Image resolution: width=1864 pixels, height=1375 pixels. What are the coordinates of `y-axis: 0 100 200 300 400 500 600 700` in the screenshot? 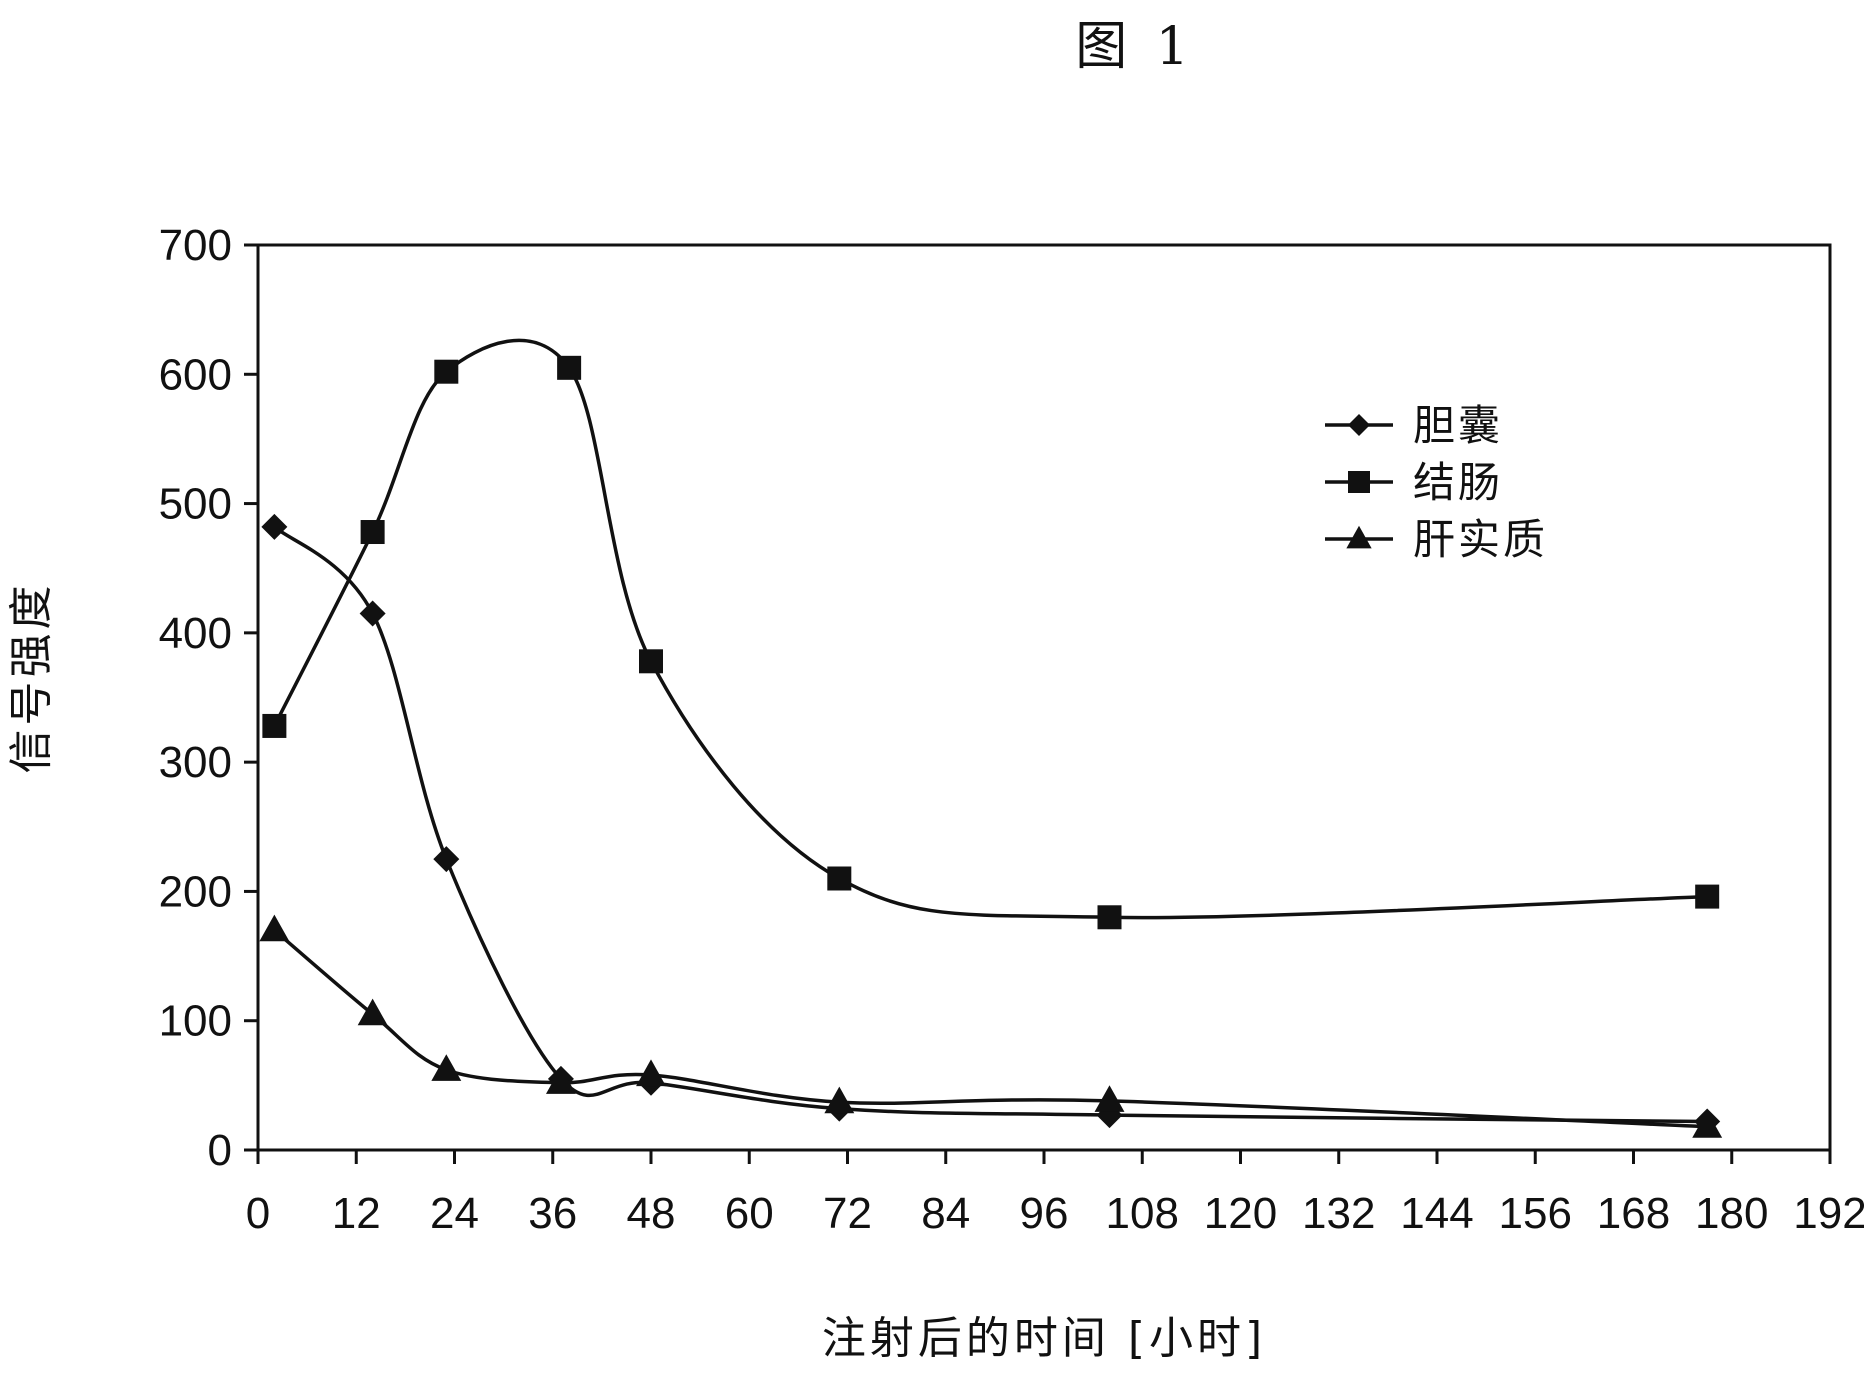 It's located at (208, 698).